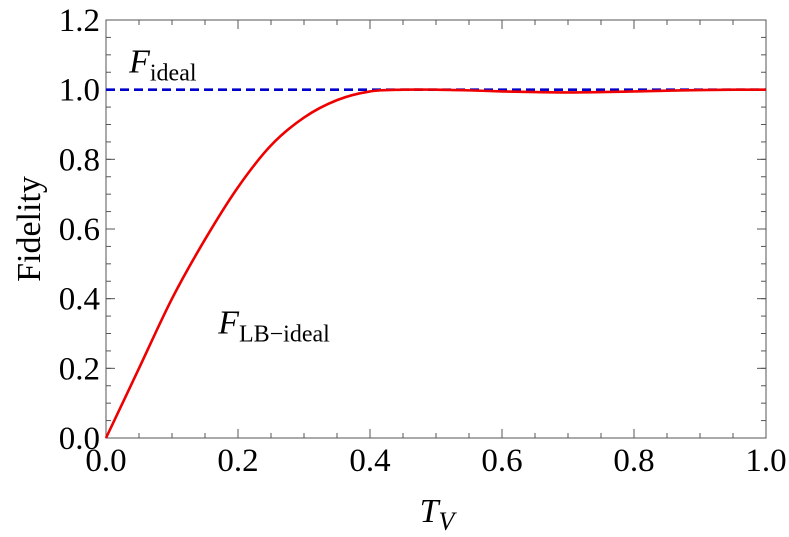 This screenshot has width=789, height=537. What do you see at coordinates (79, 439) in the screenshot?
I see `y-tick-label: 0.0` at bounding box center [79, 439].